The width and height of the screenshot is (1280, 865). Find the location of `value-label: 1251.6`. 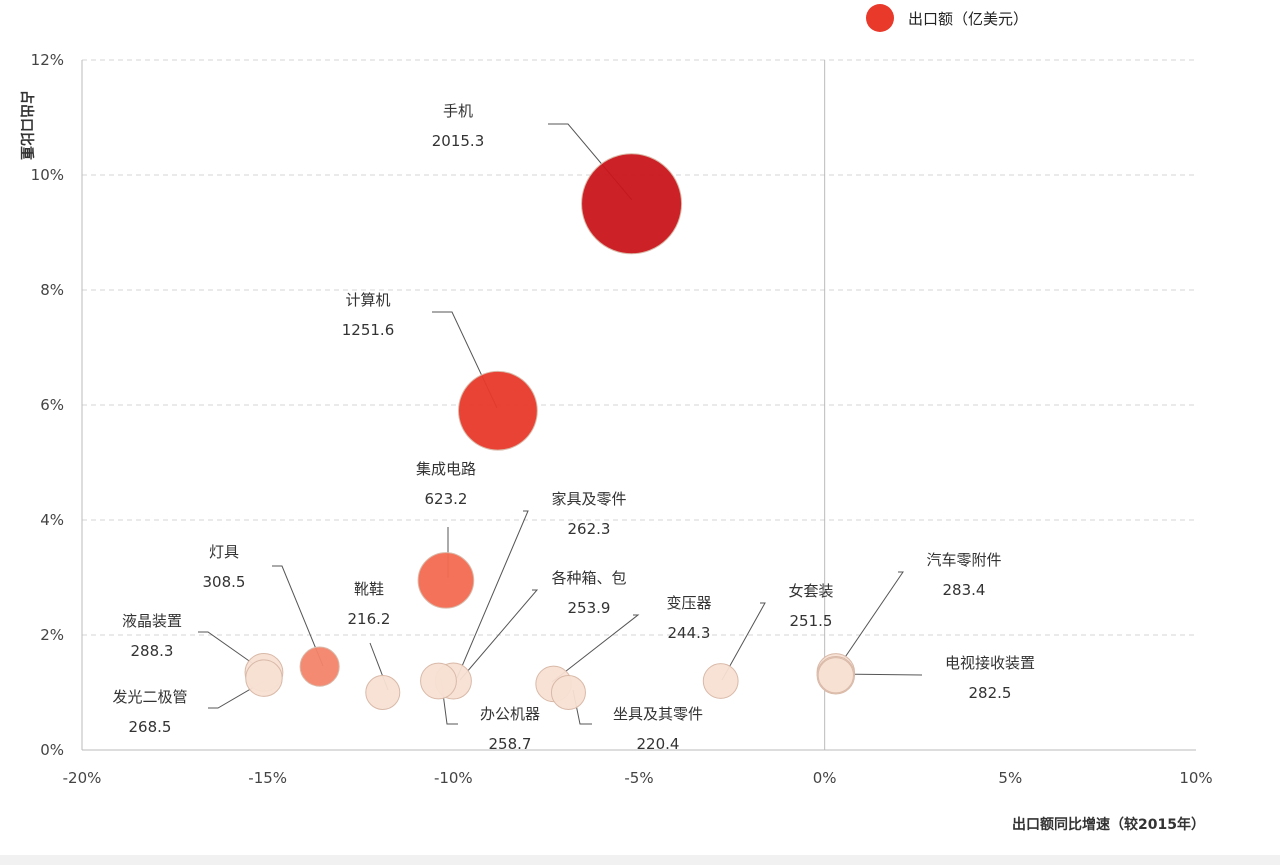

value-label: 1251.6 is located at coordinates (368, 330).